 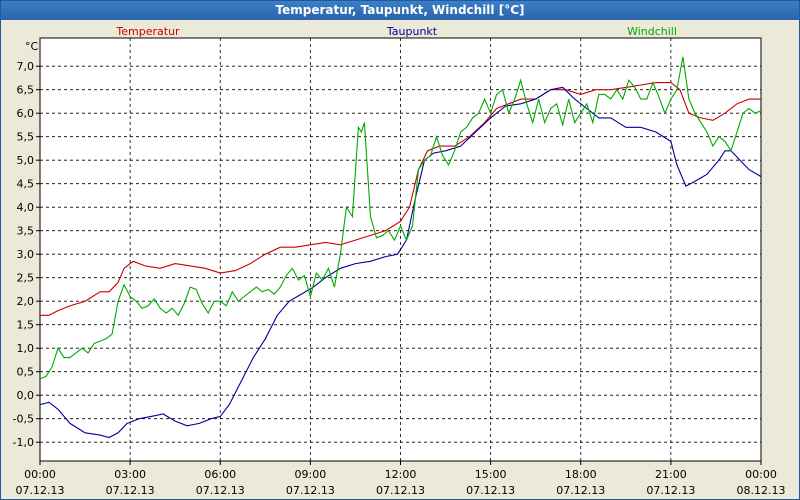 I want to click on x-tick-time: 06:00, so click(x=220, y=474).